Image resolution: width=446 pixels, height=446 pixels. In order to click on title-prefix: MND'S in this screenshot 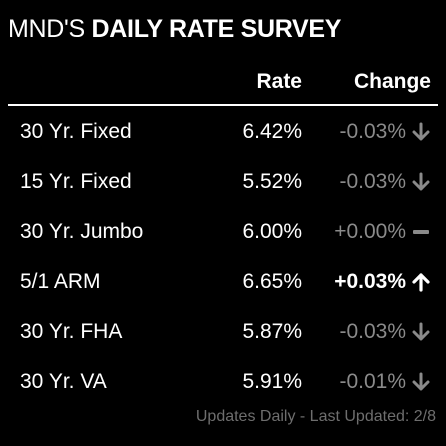, I will do `click(46, 29)`.